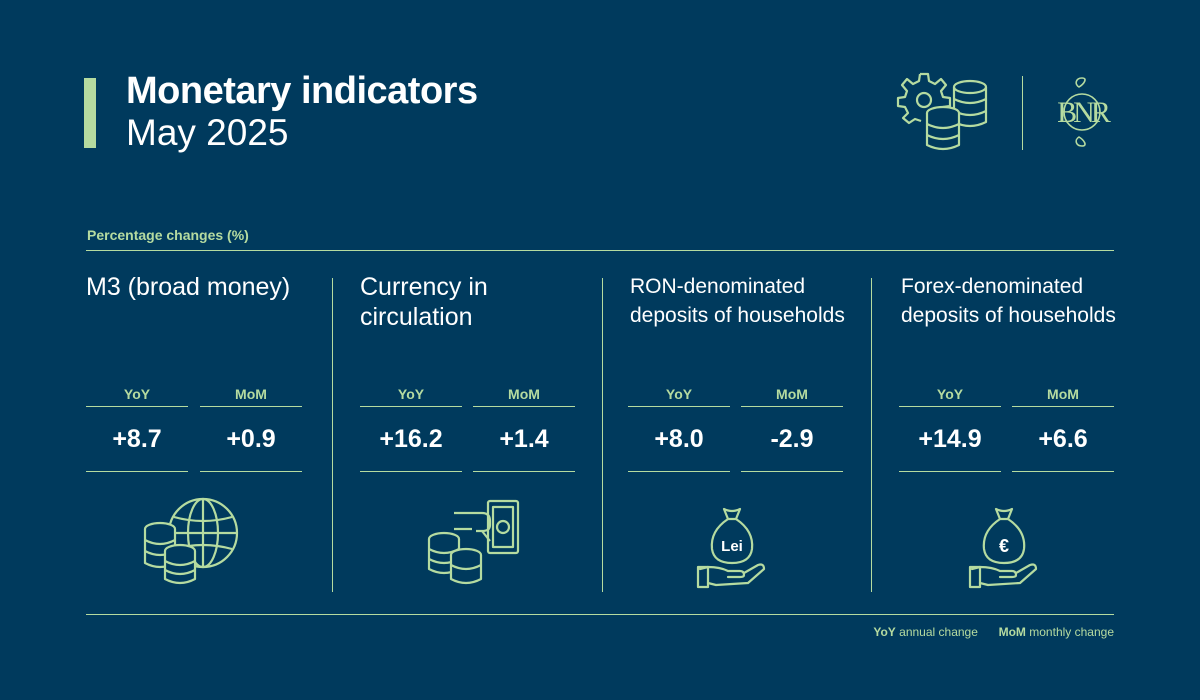 The height and width of the screenshot is (700, 1200). I want to click on euro-label: €, so click(1004, 546).